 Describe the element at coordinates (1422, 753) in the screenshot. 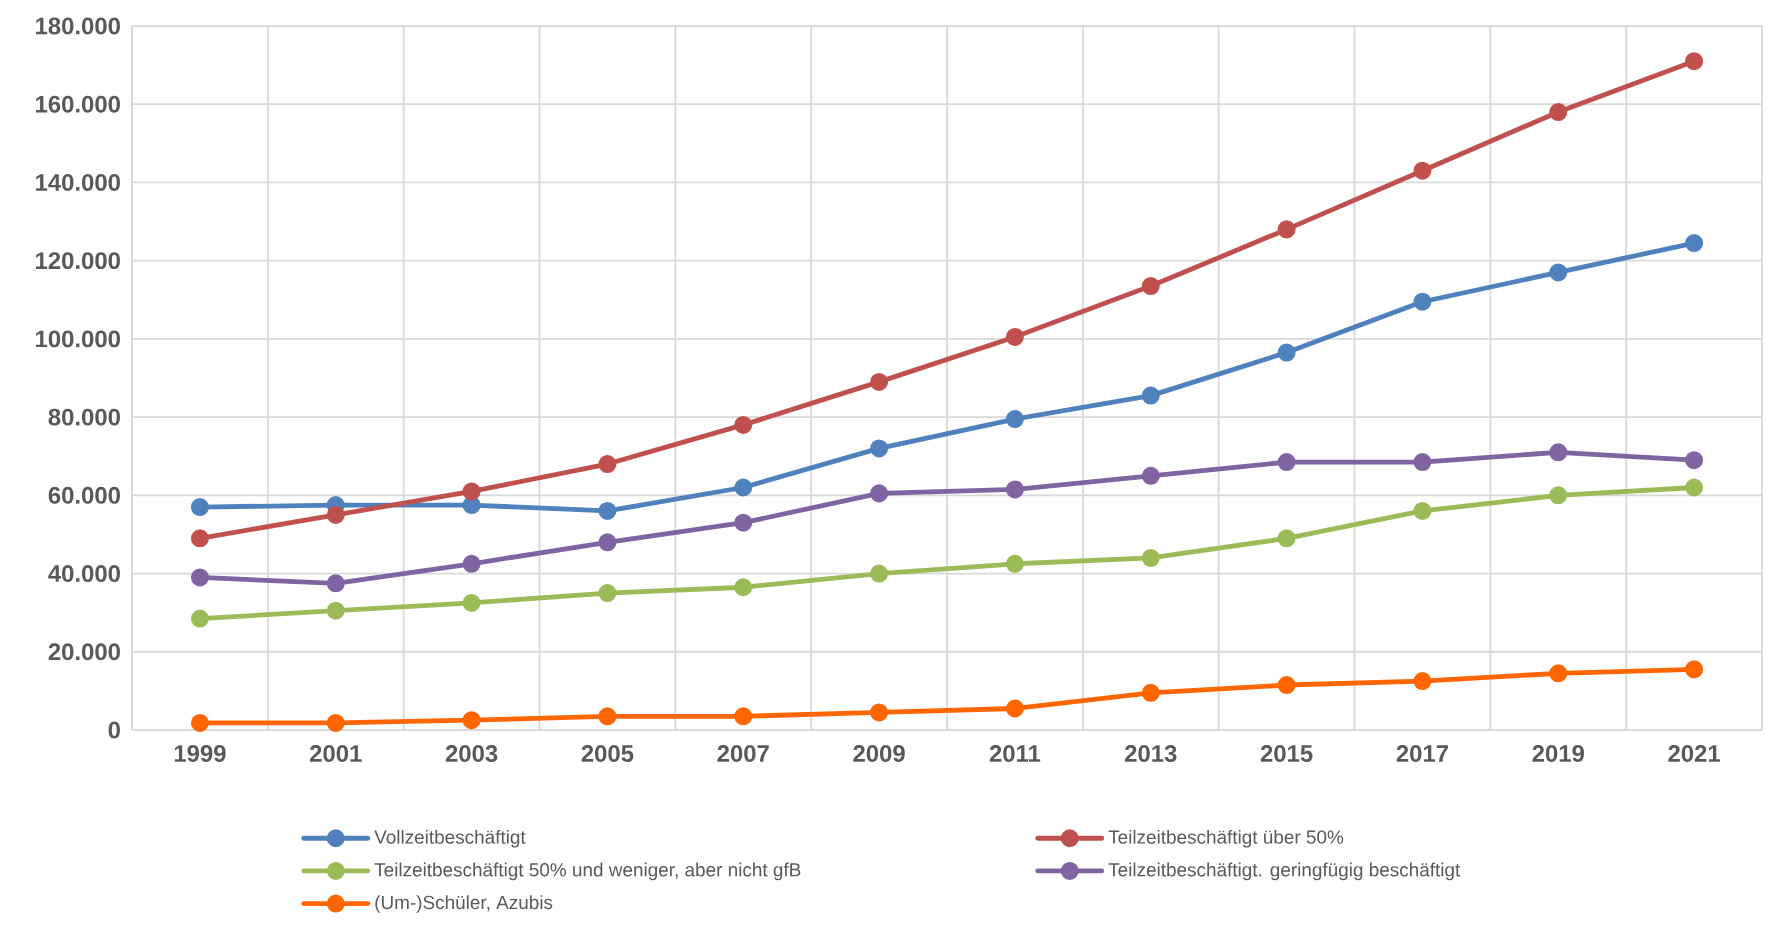

I see `x-tick-label: 2017` at that location.